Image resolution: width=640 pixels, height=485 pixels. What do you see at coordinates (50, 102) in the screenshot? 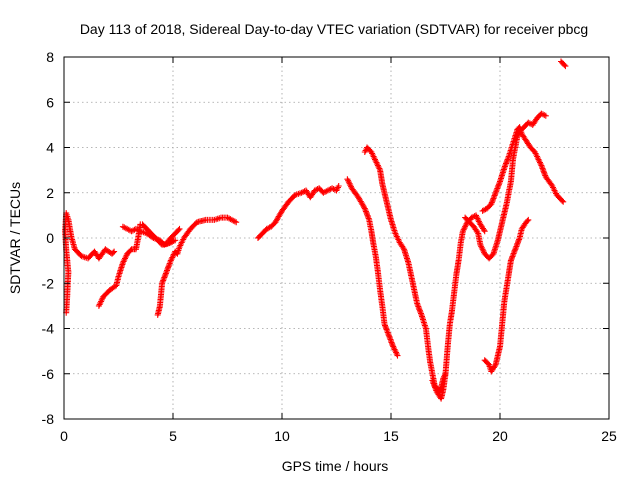
I see `y-tick-label: 6` at bounding box center [50, 102].